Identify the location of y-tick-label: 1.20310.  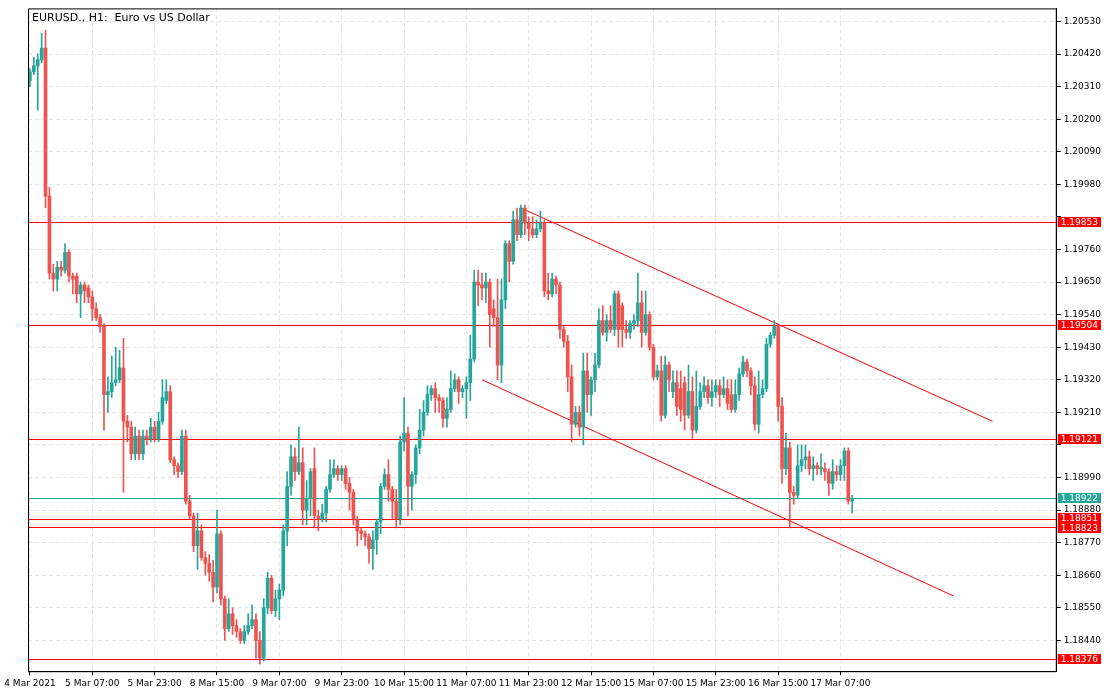
(1082, 85).